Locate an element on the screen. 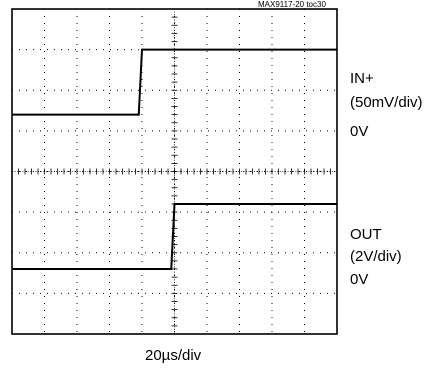  series-out-name-label: OUT is located at coordinates (366, 234).